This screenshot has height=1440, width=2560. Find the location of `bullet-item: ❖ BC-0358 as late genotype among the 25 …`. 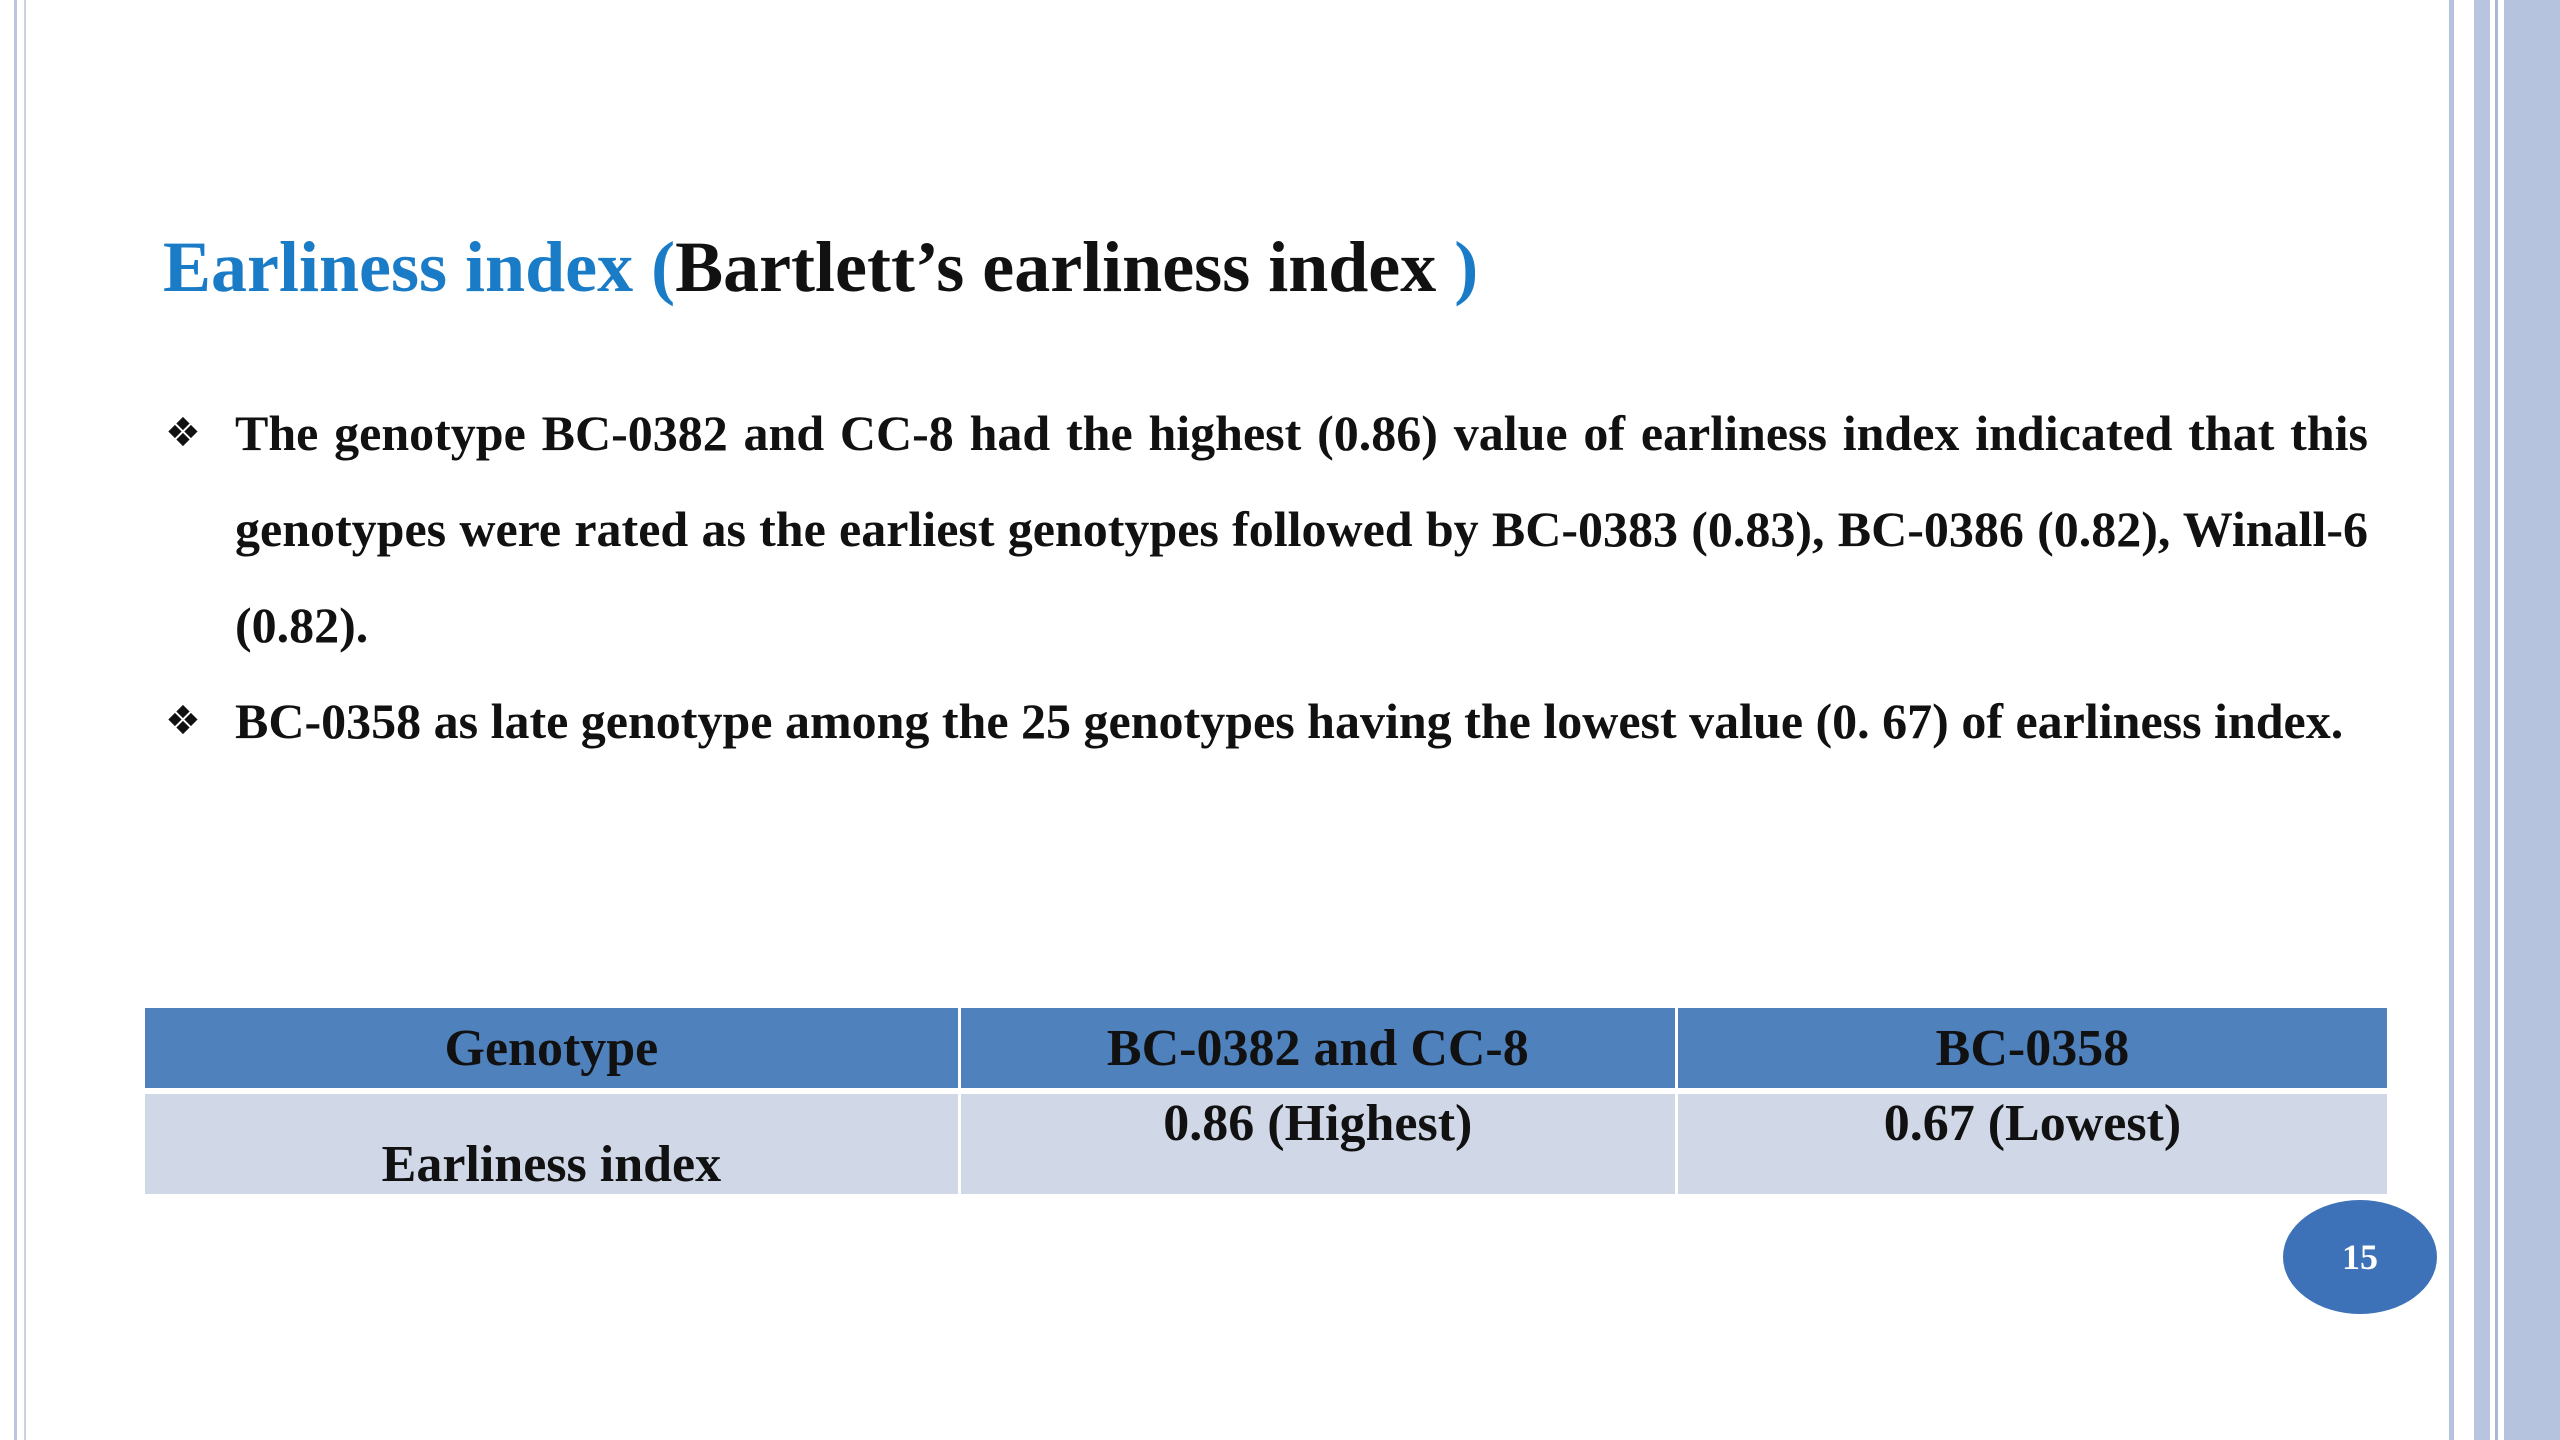

bullet-item: ❖ BC-0358 as late genotype among the 25 … is located at coordinates (1265, 721).